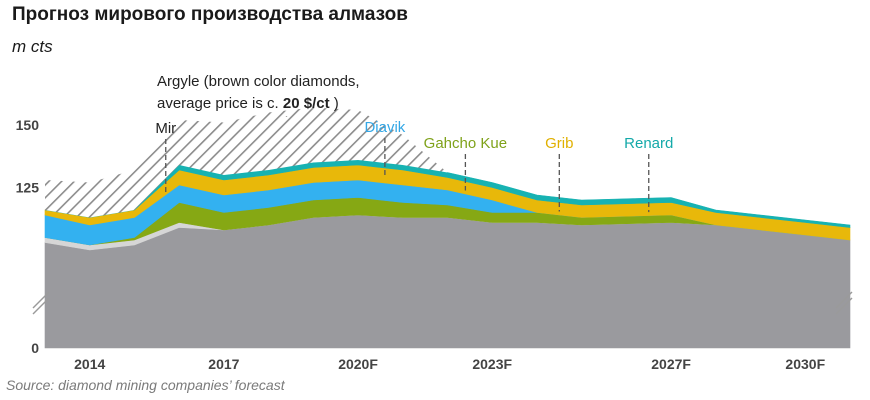  I want to click on x-tick-label-1: 2017, so click(223, 364).